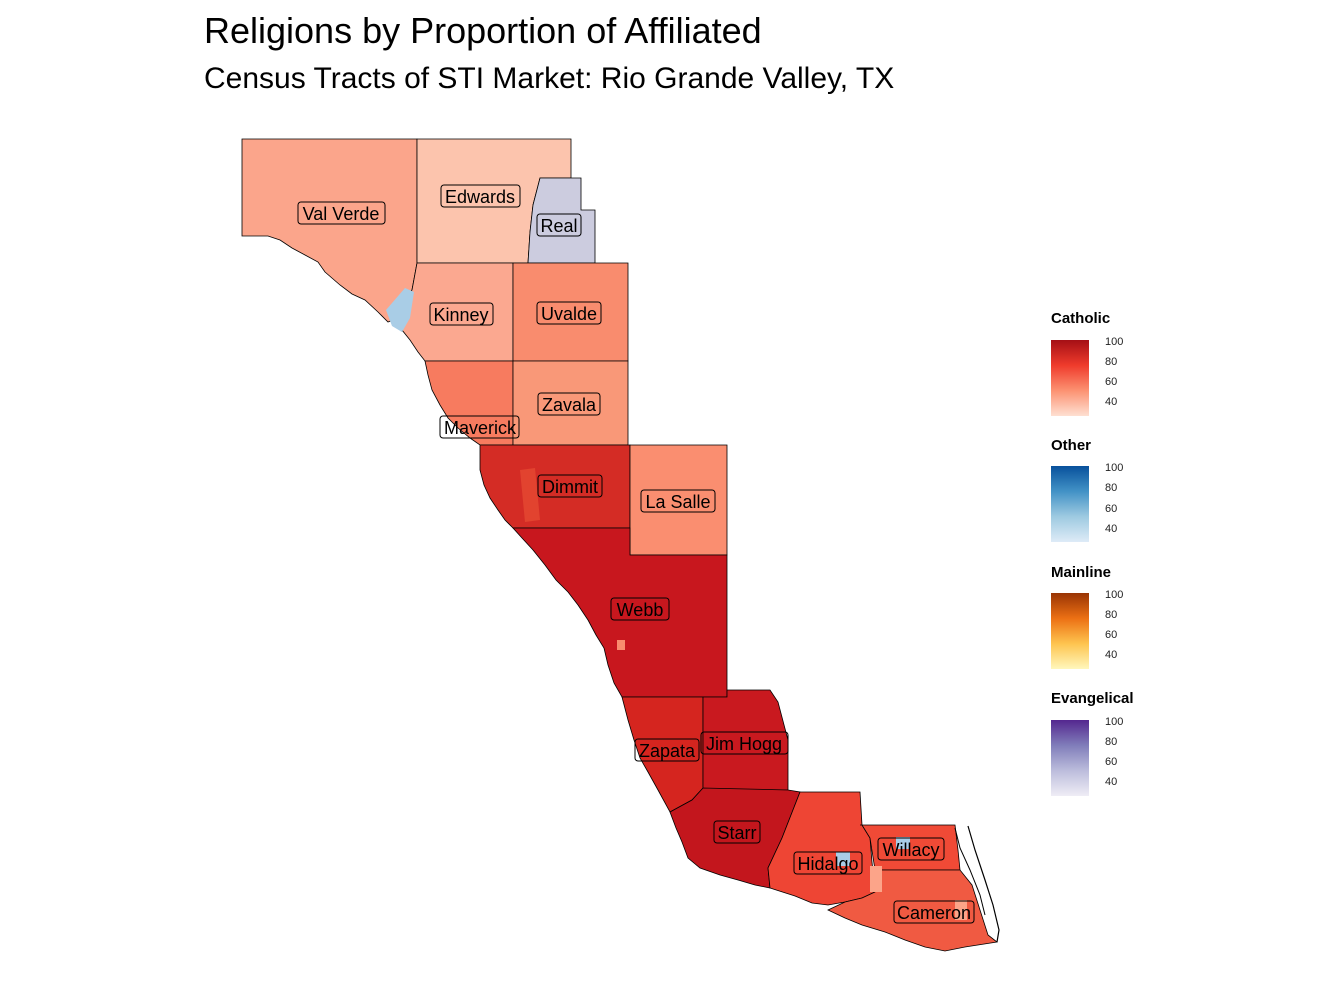 The image size is (1344, 1008). I want to click on label-zapata-text: Zapata, so click(667, 751).